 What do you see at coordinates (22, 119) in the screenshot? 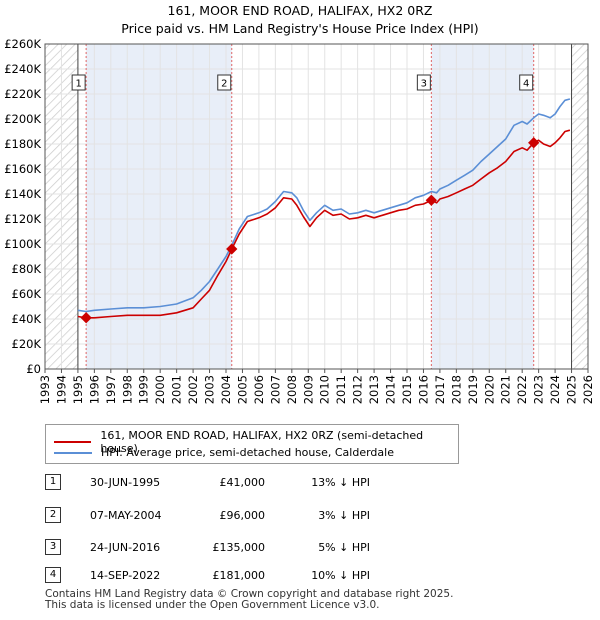
I see `y-tick-label: £200K` at bounding box center [22, 119].